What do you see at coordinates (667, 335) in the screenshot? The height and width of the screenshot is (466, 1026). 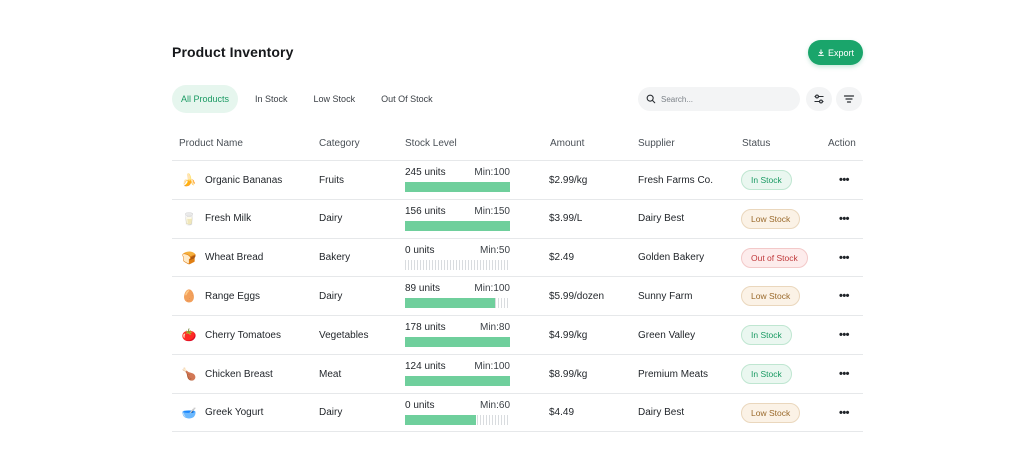 I see `product-supplier: Green Valley` at bounding box center [667, 335].